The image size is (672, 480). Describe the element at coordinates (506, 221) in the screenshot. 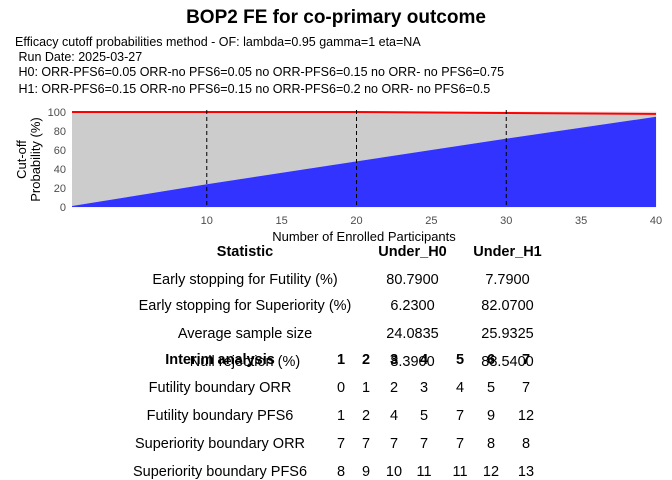

I see `x-tick-label: 30` at that location.